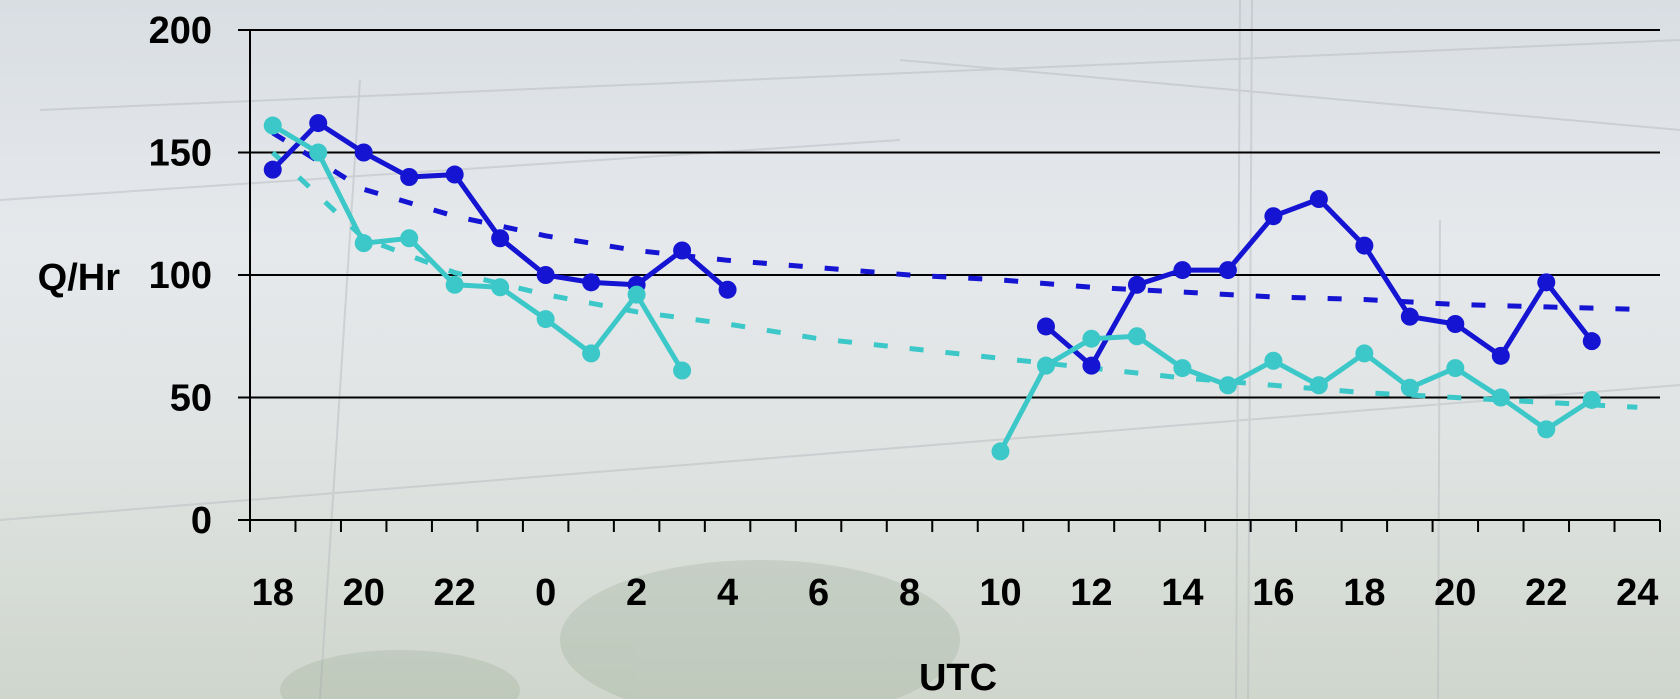 The image size is (1680, 699). Describe the element at coordinates (1637, 593) in the screenshot. I see `x-tick-label: 24` at that location.